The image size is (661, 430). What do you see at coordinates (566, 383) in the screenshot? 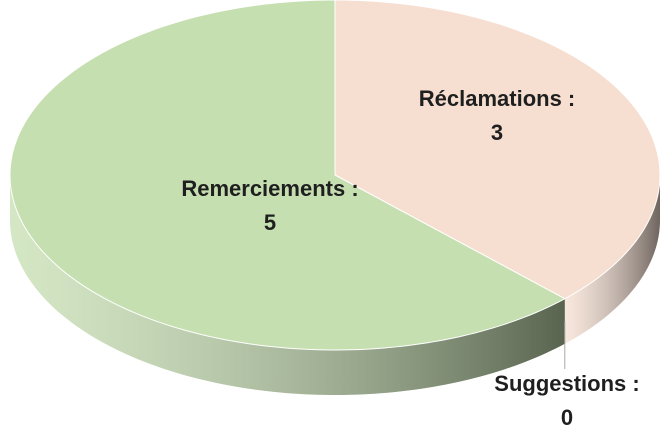
I see `slice-label: Suggestions :` at bounding box center [566, 383].